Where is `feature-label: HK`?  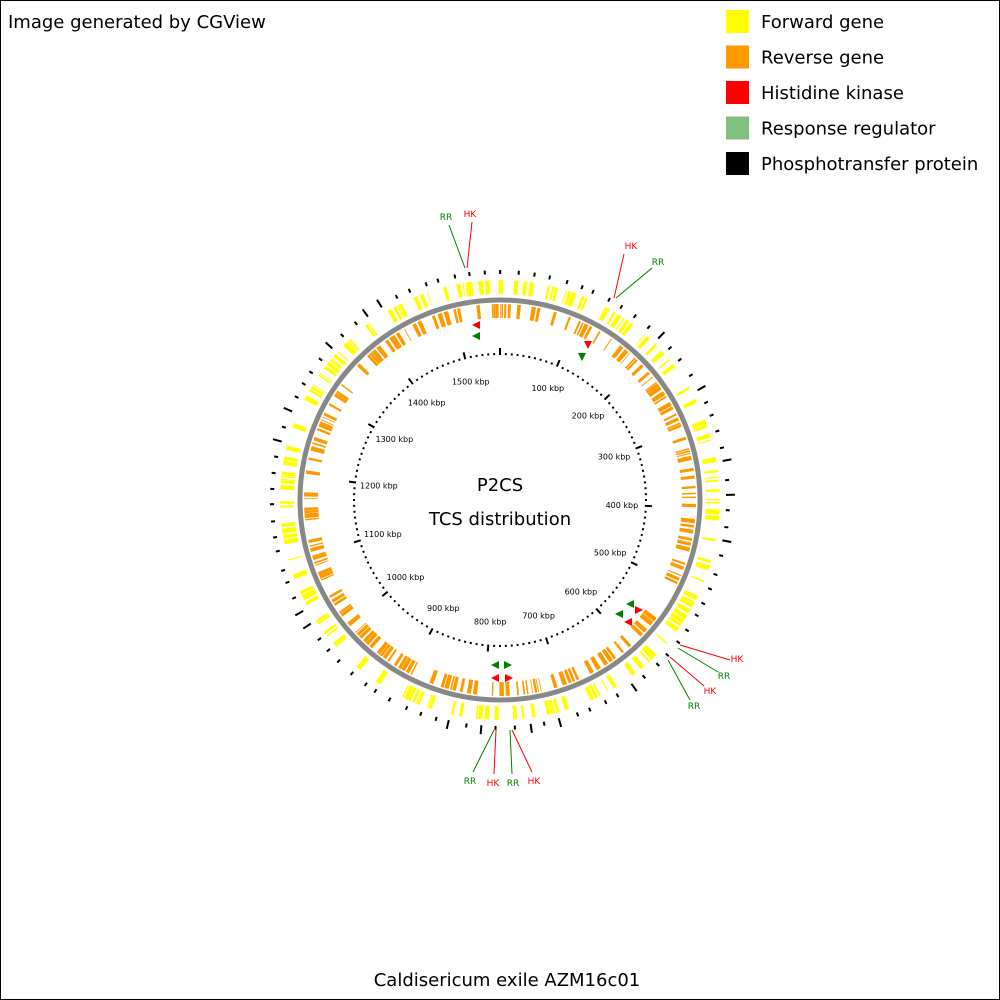 feature-label: HK is located at coordinates (535, 782).